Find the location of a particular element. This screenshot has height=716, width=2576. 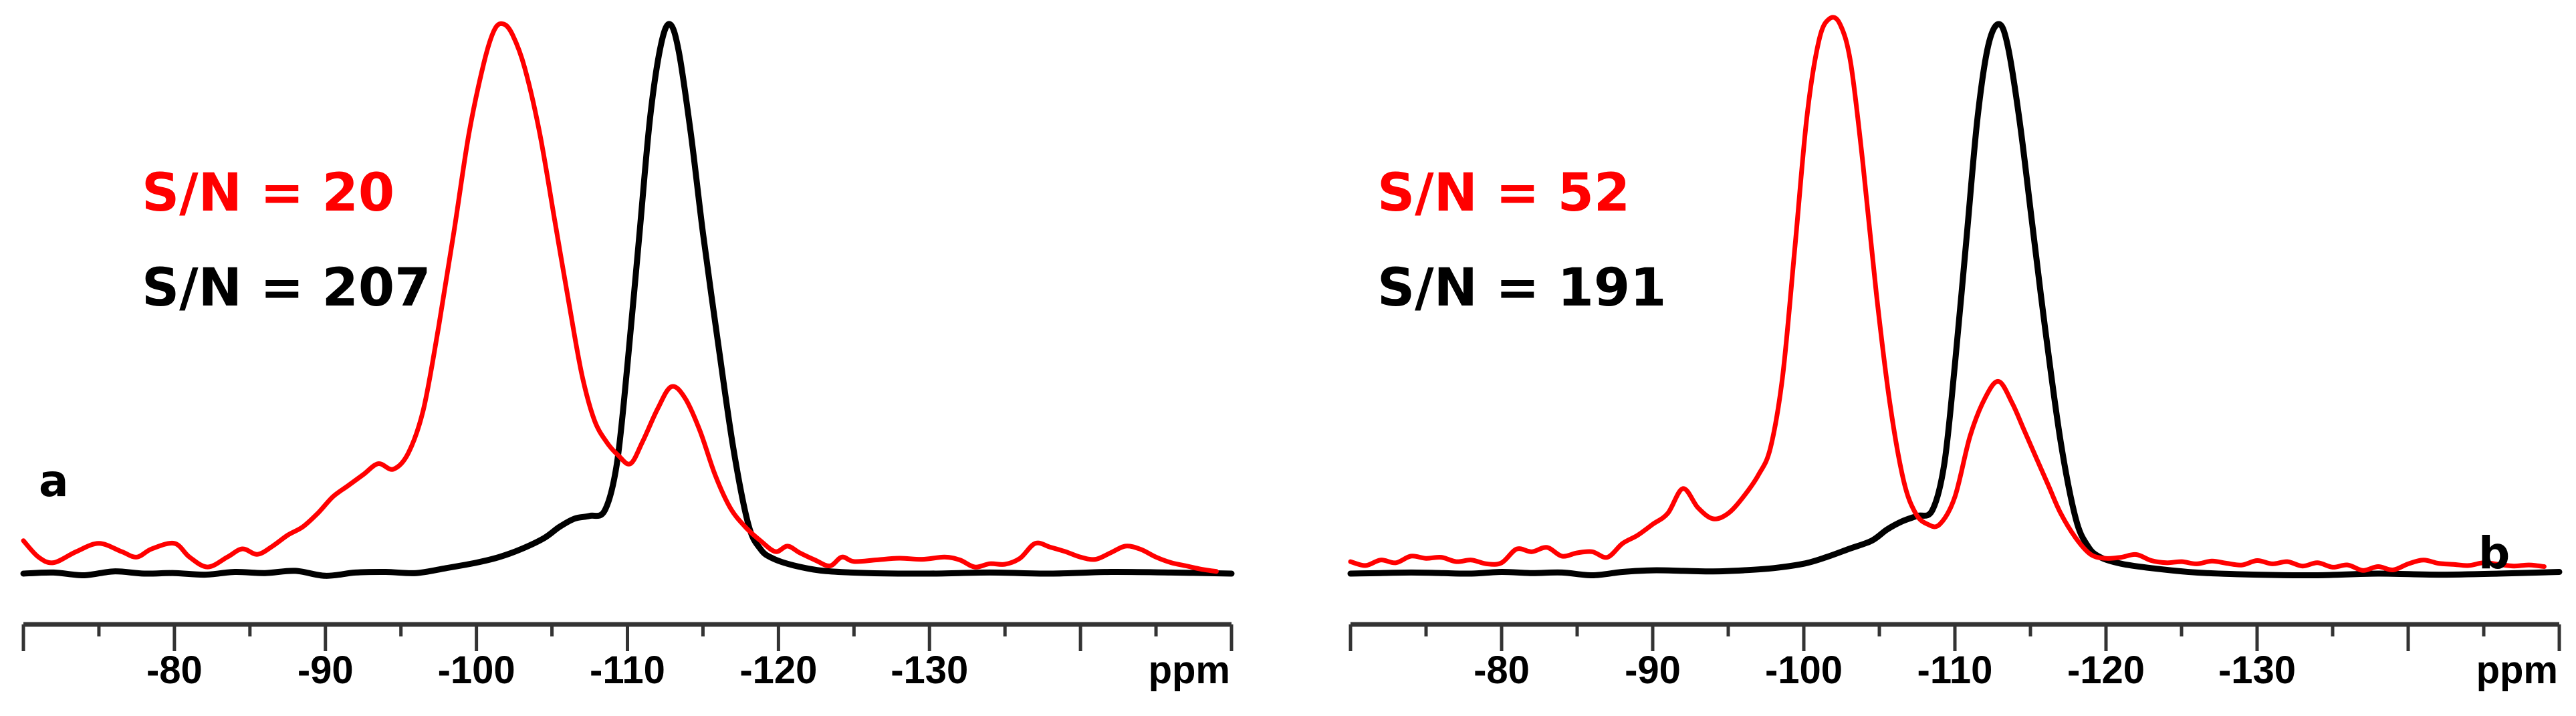

panel-b-sn-black: S/N = 191 is located at coordinates (1521, 288).